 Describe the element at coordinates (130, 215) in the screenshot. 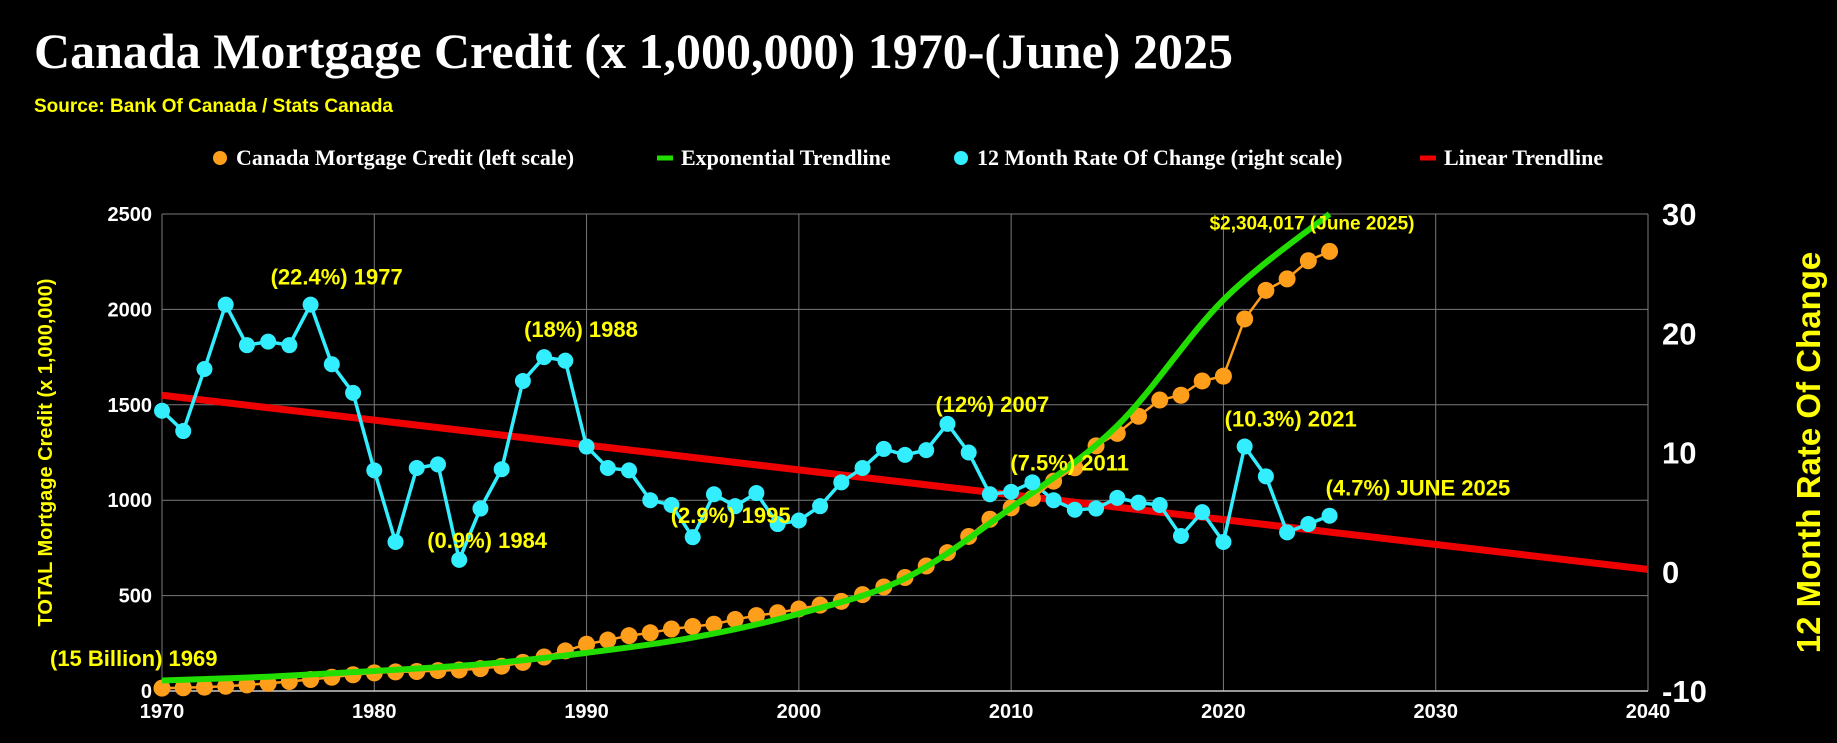

I see `y-tick-label: 2500` at that location.